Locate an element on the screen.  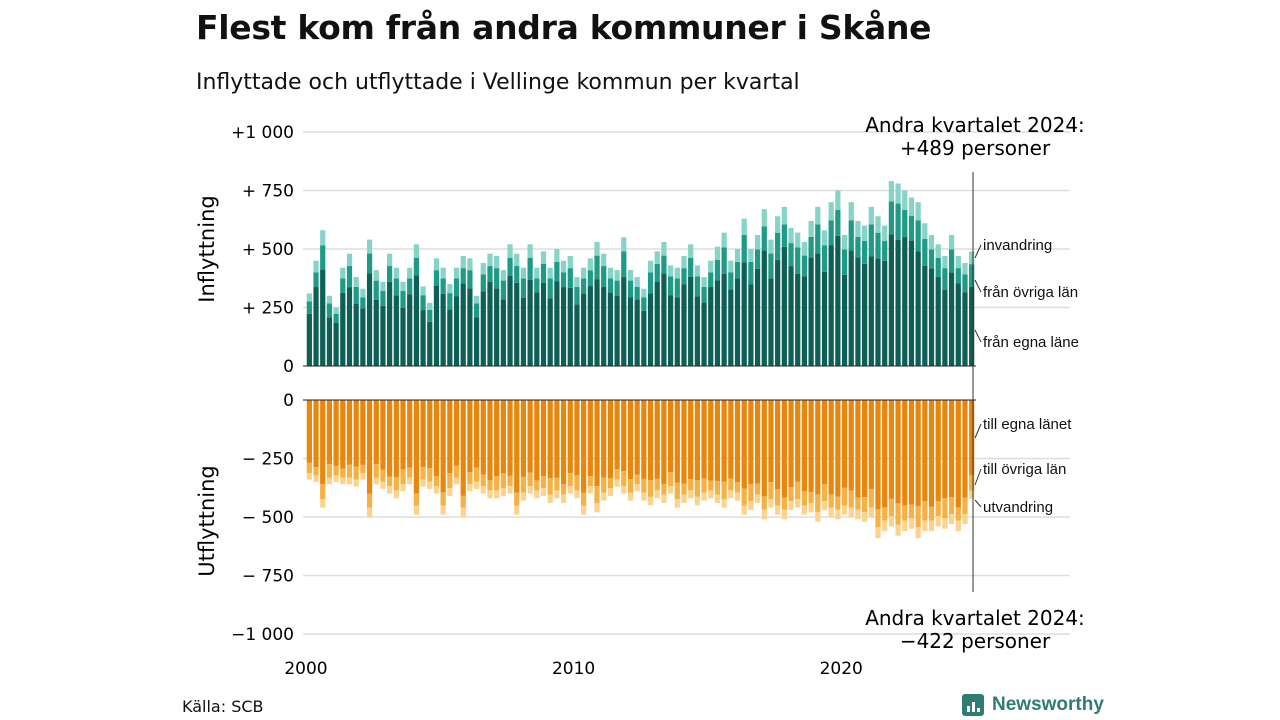
annotation-inflyttning: +489 personer is located at coordinates (975, 148).